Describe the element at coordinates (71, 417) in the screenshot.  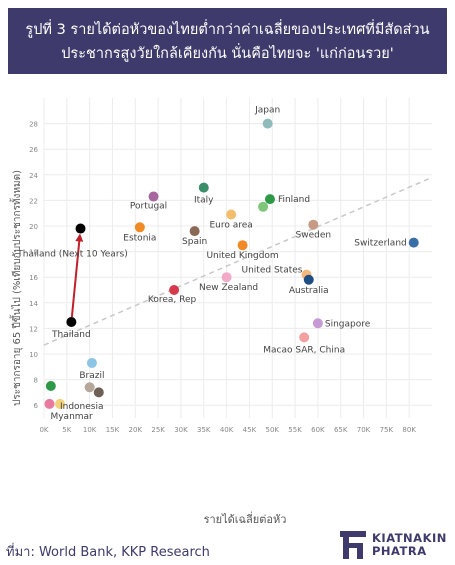
I see `point-label: Myanmar` at that location.